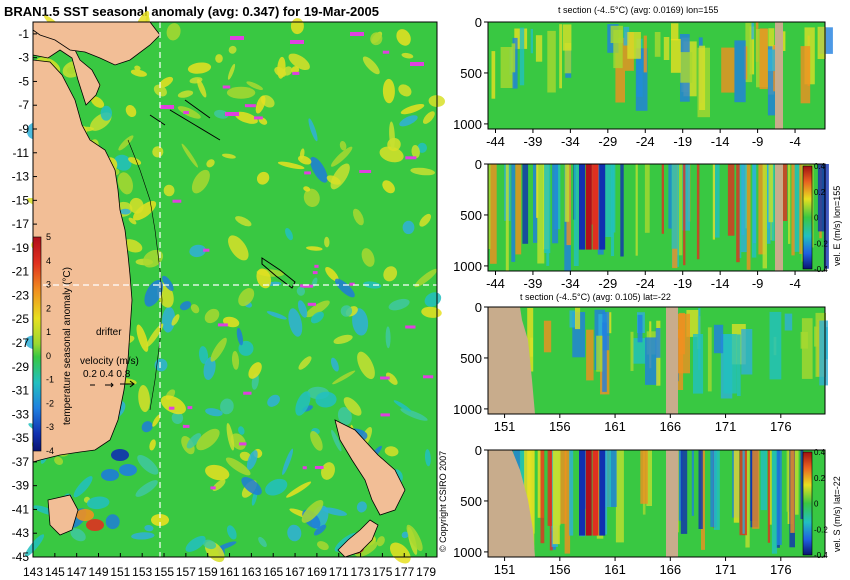 The image size is (850, 580). I want to click on section-x-tick: -19, so click(682, 283).